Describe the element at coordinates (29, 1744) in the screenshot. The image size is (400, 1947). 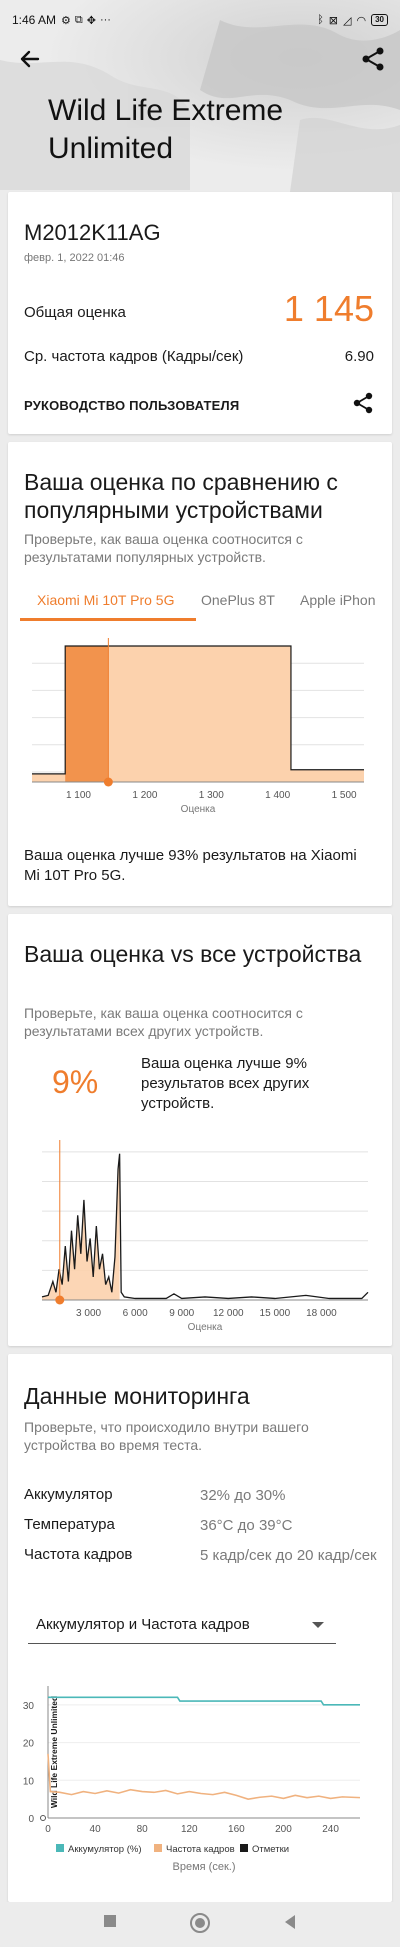
I see `y-tick-label: 20` at that location.